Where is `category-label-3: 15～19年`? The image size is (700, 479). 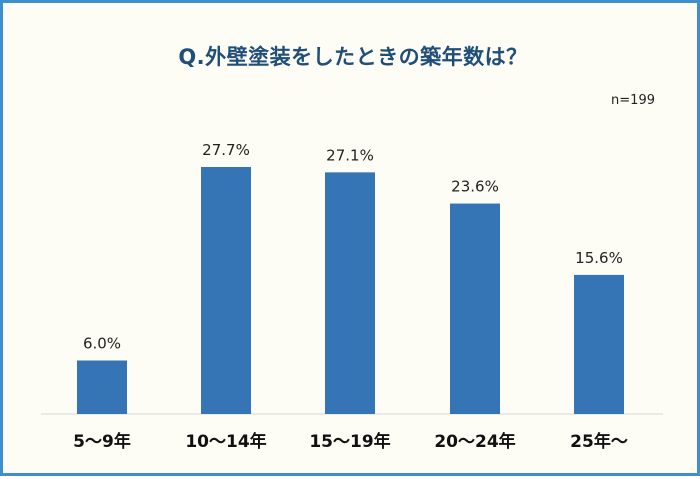 category-label-3: 15～19年 is located at coordinates (349, 441).